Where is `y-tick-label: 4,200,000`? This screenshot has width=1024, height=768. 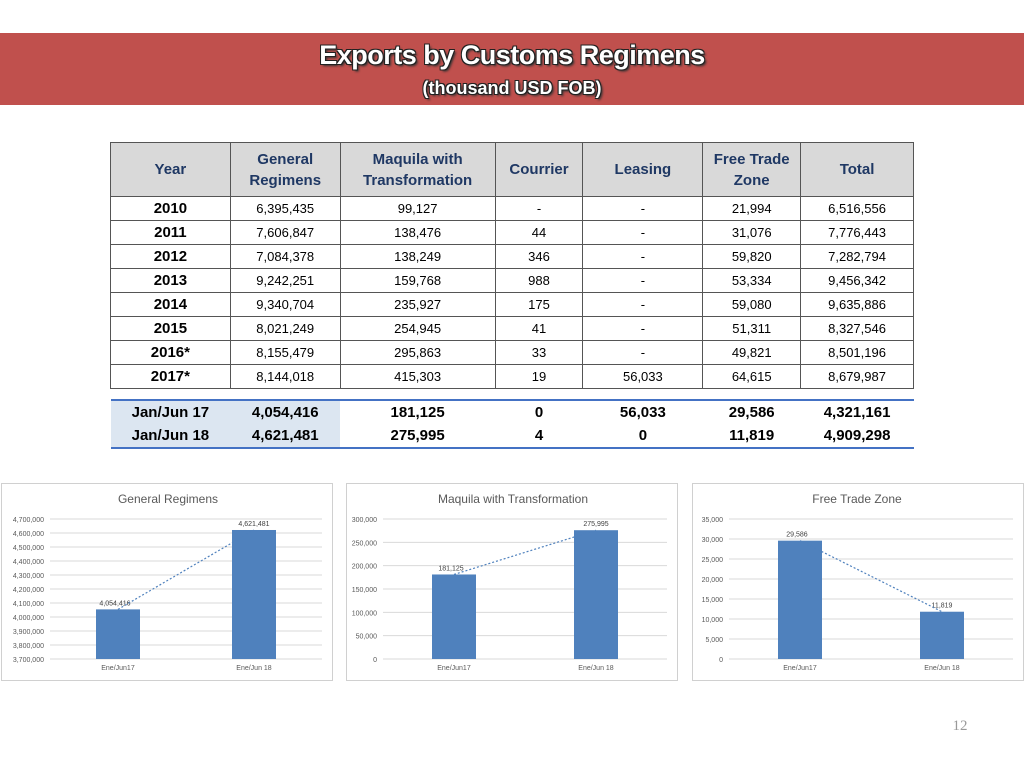
y-tick-label: 4,200,000 is located at coordinates (28, 590).